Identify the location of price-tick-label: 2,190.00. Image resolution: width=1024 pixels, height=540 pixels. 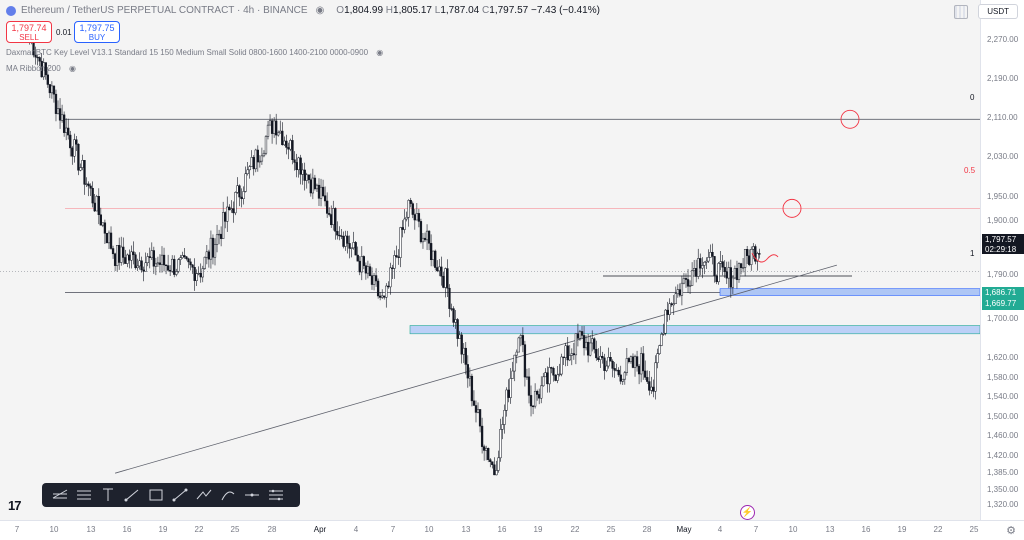
(1003, 79).